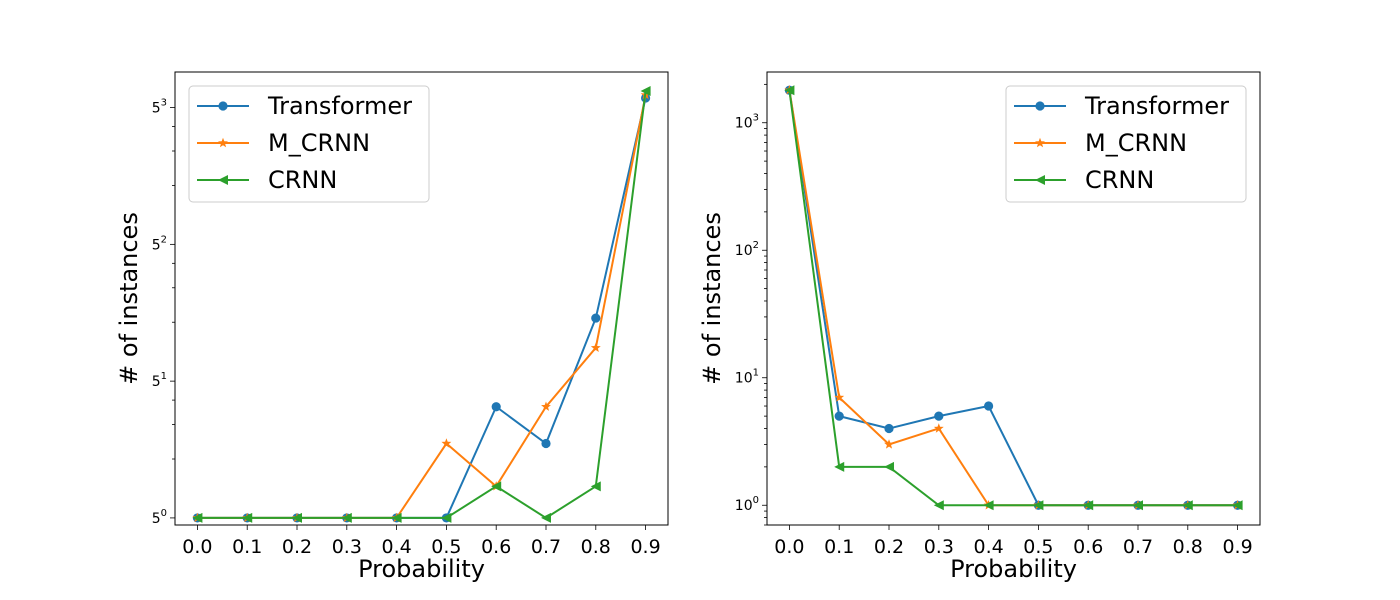 The image size is (1400, 600). I want to click on y-tick-label: 53, so click(159, 107).